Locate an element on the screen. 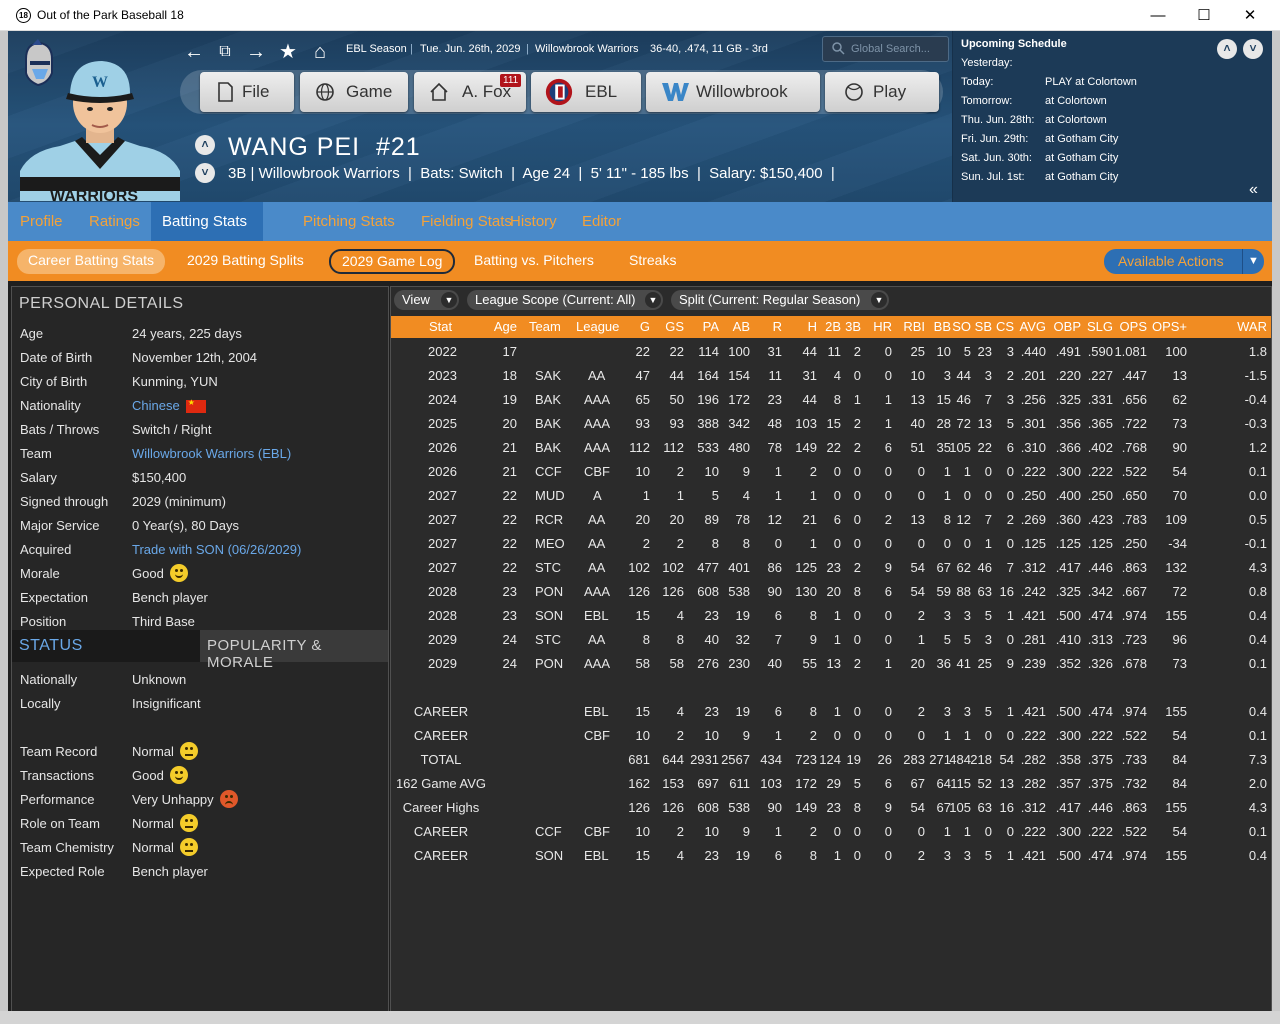 The image size is (1280, 1024). table-cell: 2023 is located at coordinates (442, 375).